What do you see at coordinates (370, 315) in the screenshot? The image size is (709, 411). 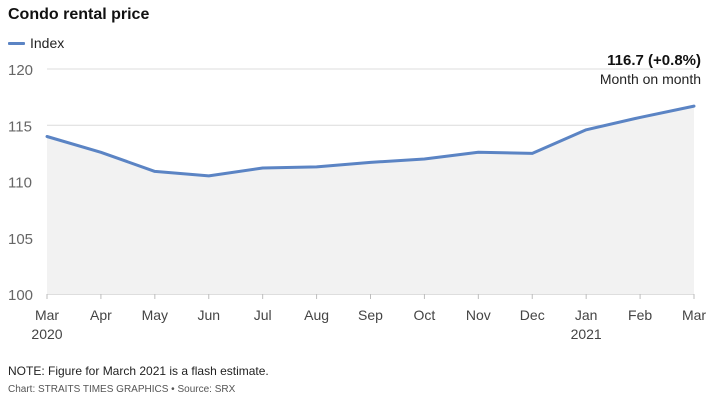 I see `x-tick-label: Sep` at bounding box center [370, 315].